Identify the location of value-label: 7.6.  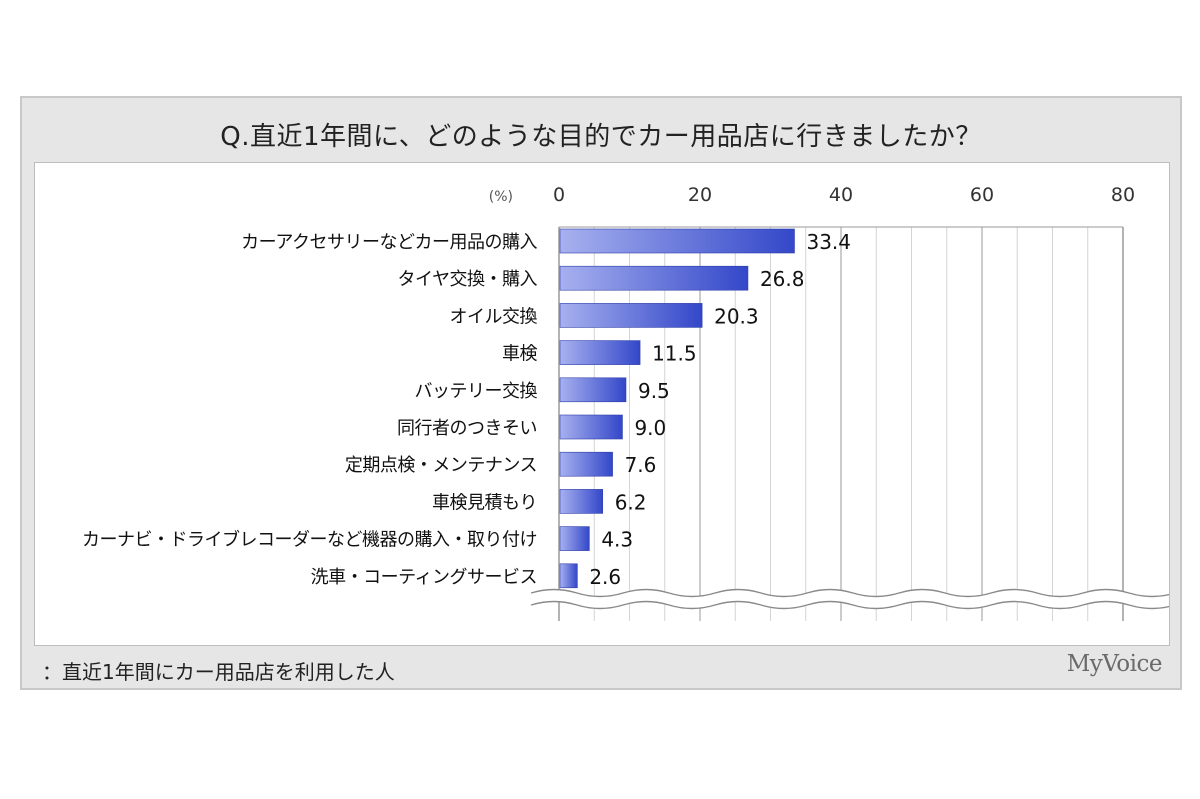
(641, 465).